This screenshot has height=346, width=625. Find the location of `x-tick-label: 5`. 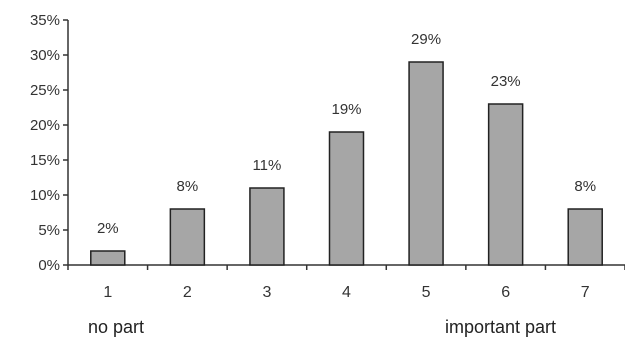

x-tick-label: 5 is located at coordinates (426, 292).